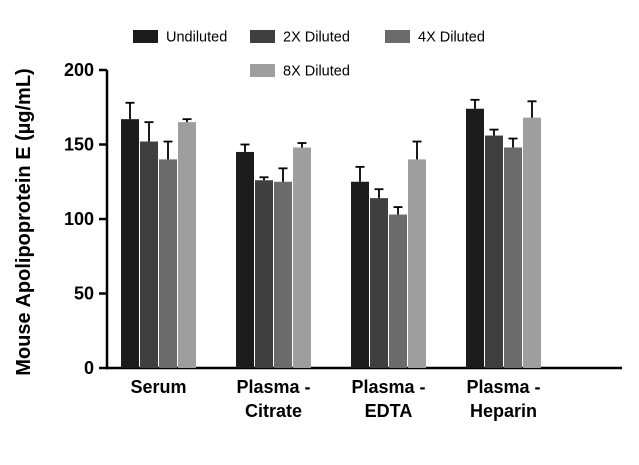  I want to click on y-tick-label: 0, so click(89, 368).